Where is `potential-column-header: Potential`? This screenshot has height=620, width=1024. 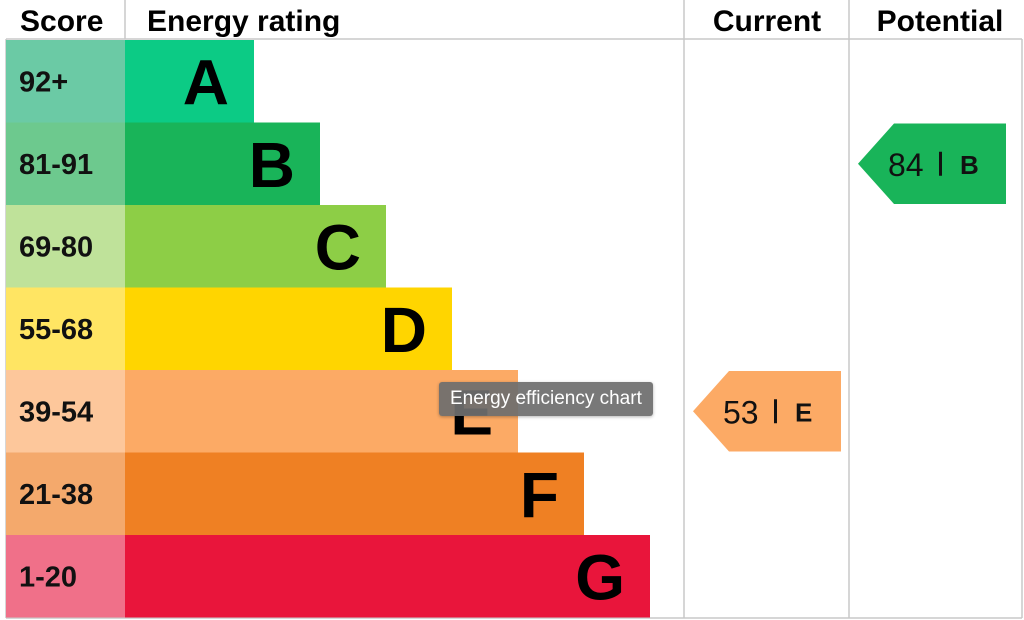
potential-column-header: Potential is located at coordinates (940, 21).